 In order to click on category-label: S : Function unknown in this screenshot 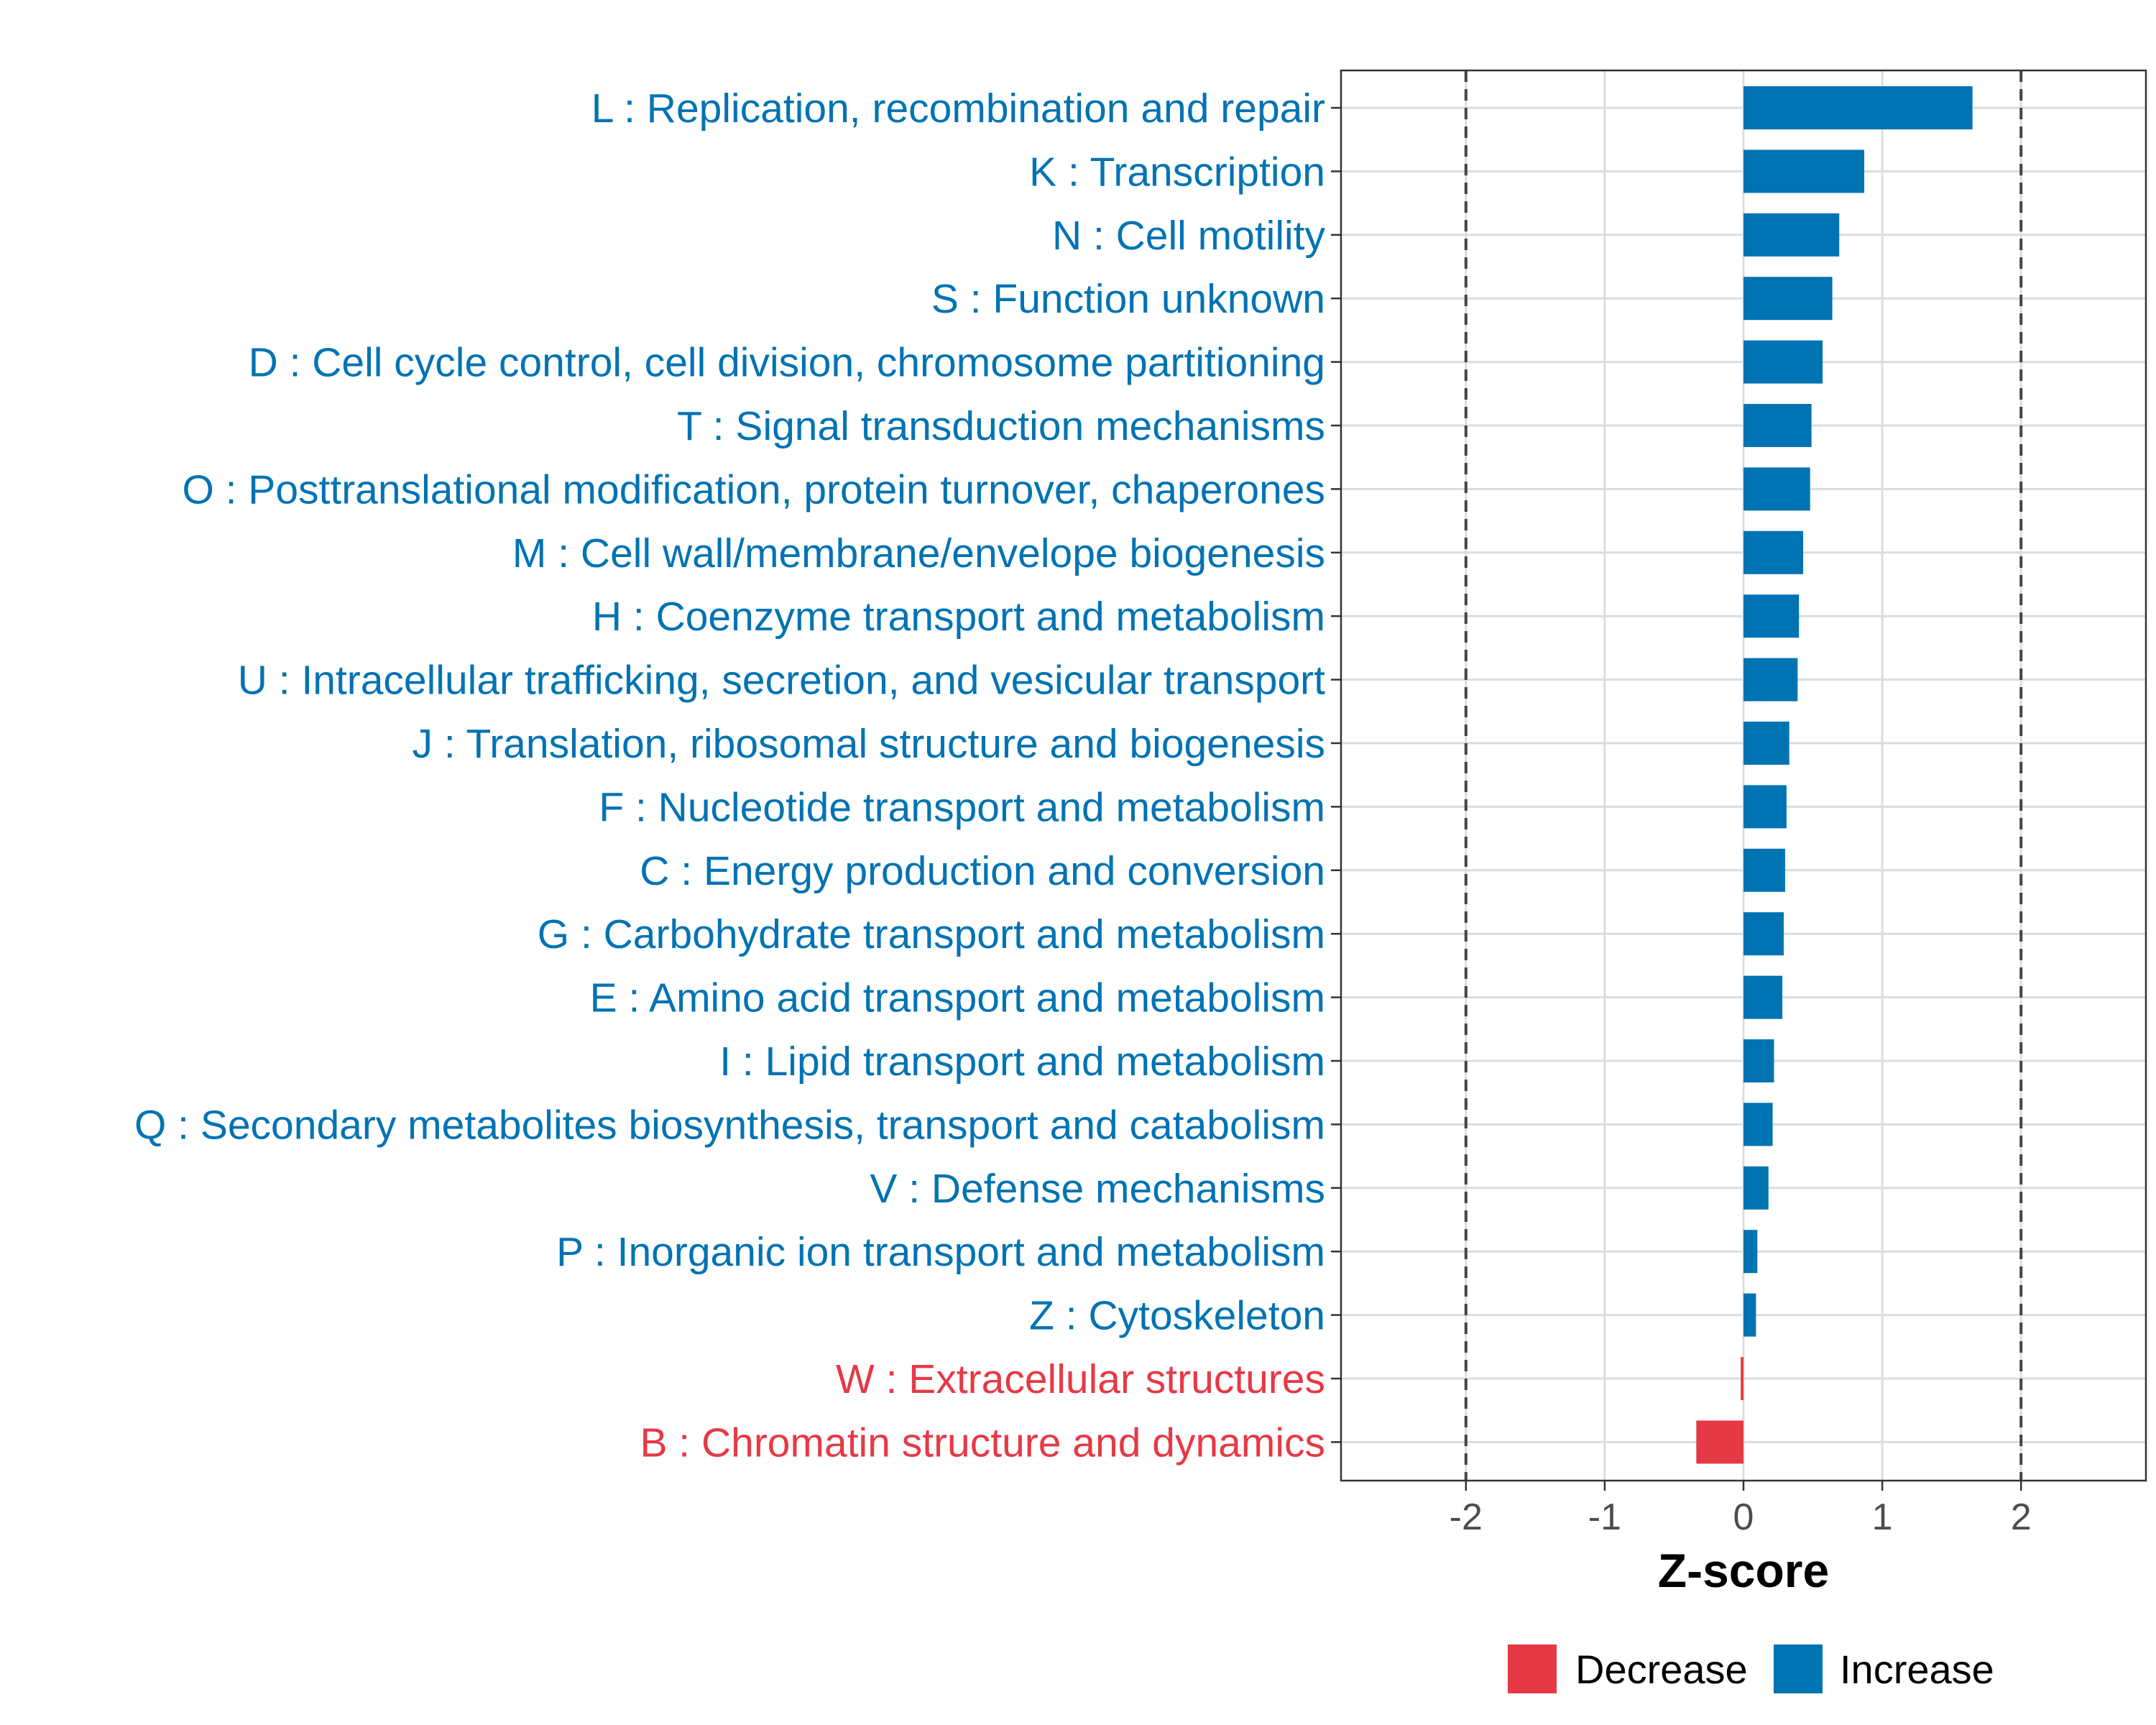, I will do `click(1128, 299)`.